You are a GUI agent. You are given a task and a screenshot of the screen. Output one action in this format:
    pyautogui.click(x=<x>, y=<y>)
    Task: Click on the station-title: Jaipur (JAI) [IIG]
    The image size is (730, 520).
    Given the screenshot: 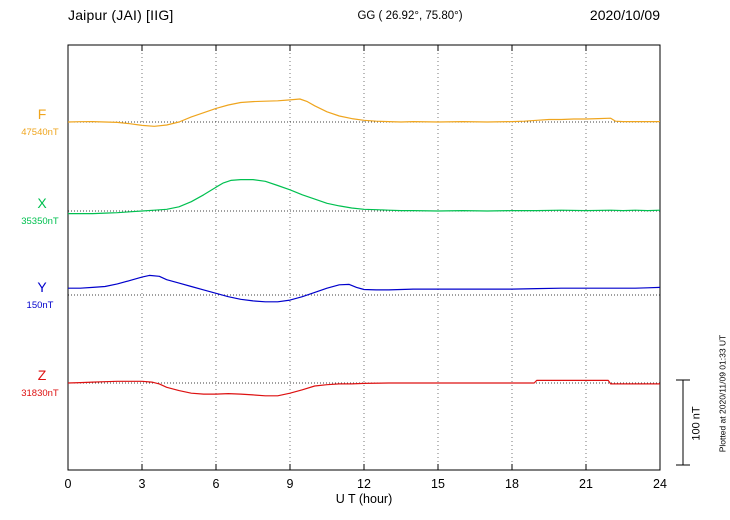 What is the action you would take?
    pyautogui.click(x=121, y=15)
    